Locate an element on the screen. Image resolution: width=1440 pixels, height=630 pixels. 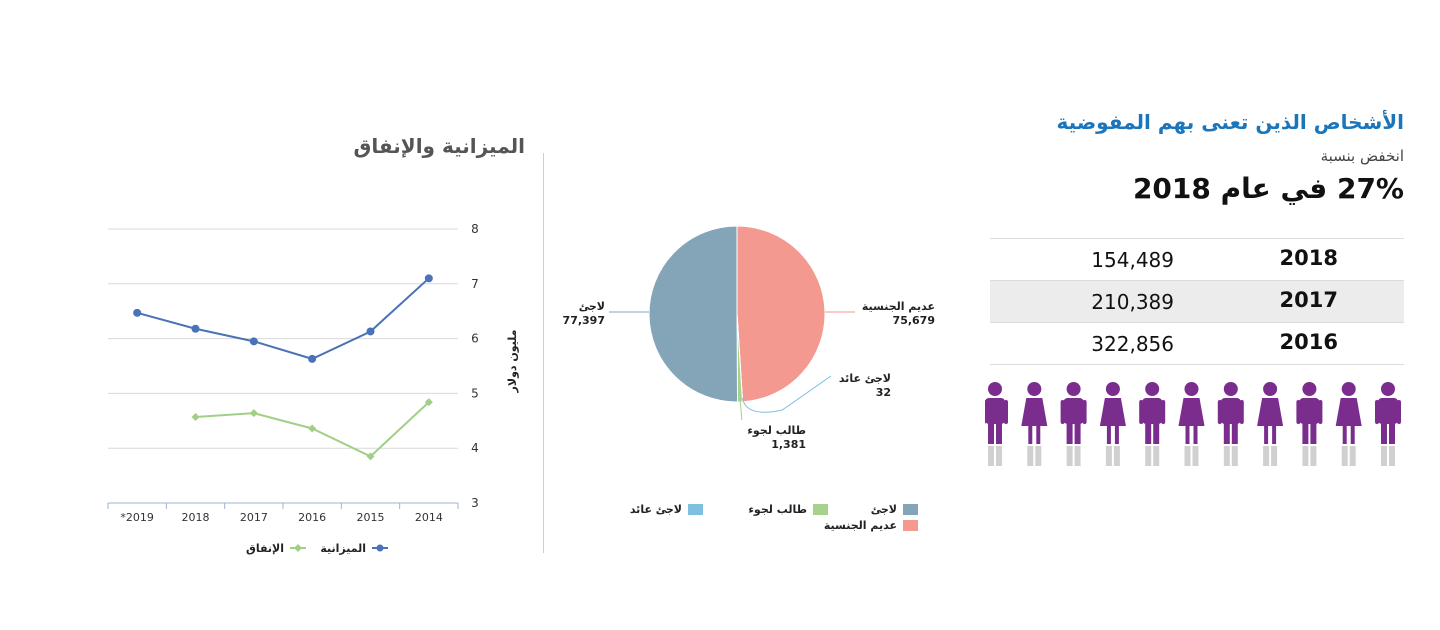
pie-slice-label: لاجئ is located at coordinates (592, 306).